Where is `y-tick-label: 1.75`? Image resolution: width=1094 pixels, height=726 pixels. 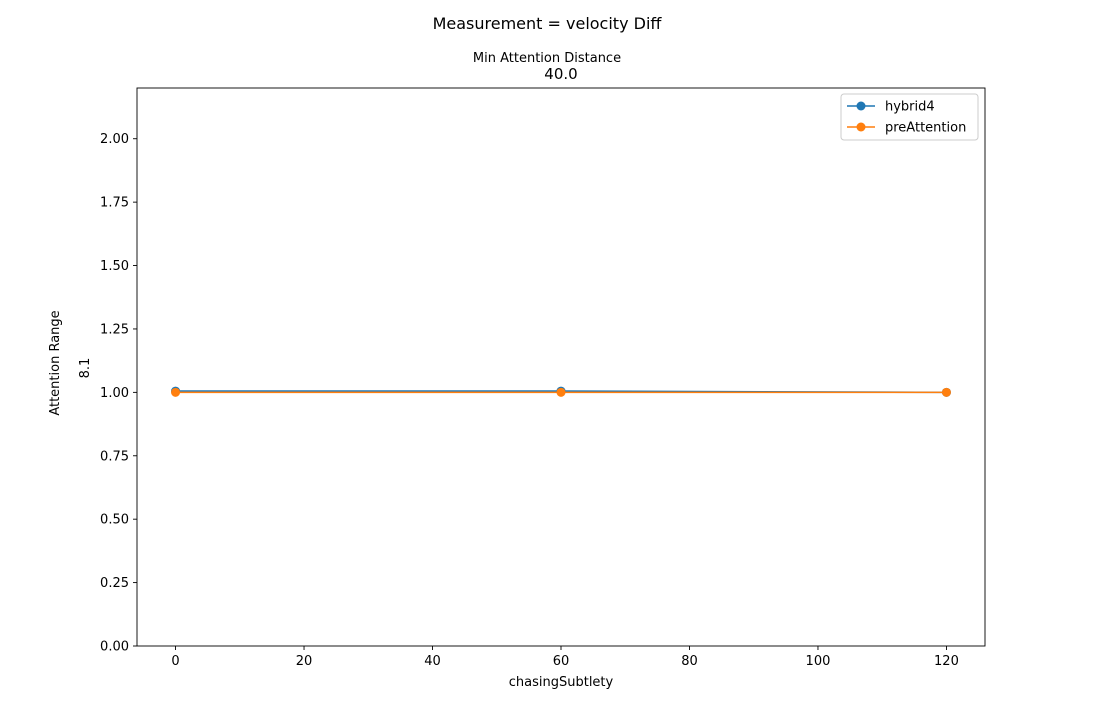
y-tick-label: 1.75 is located at coordinates (114, 203).